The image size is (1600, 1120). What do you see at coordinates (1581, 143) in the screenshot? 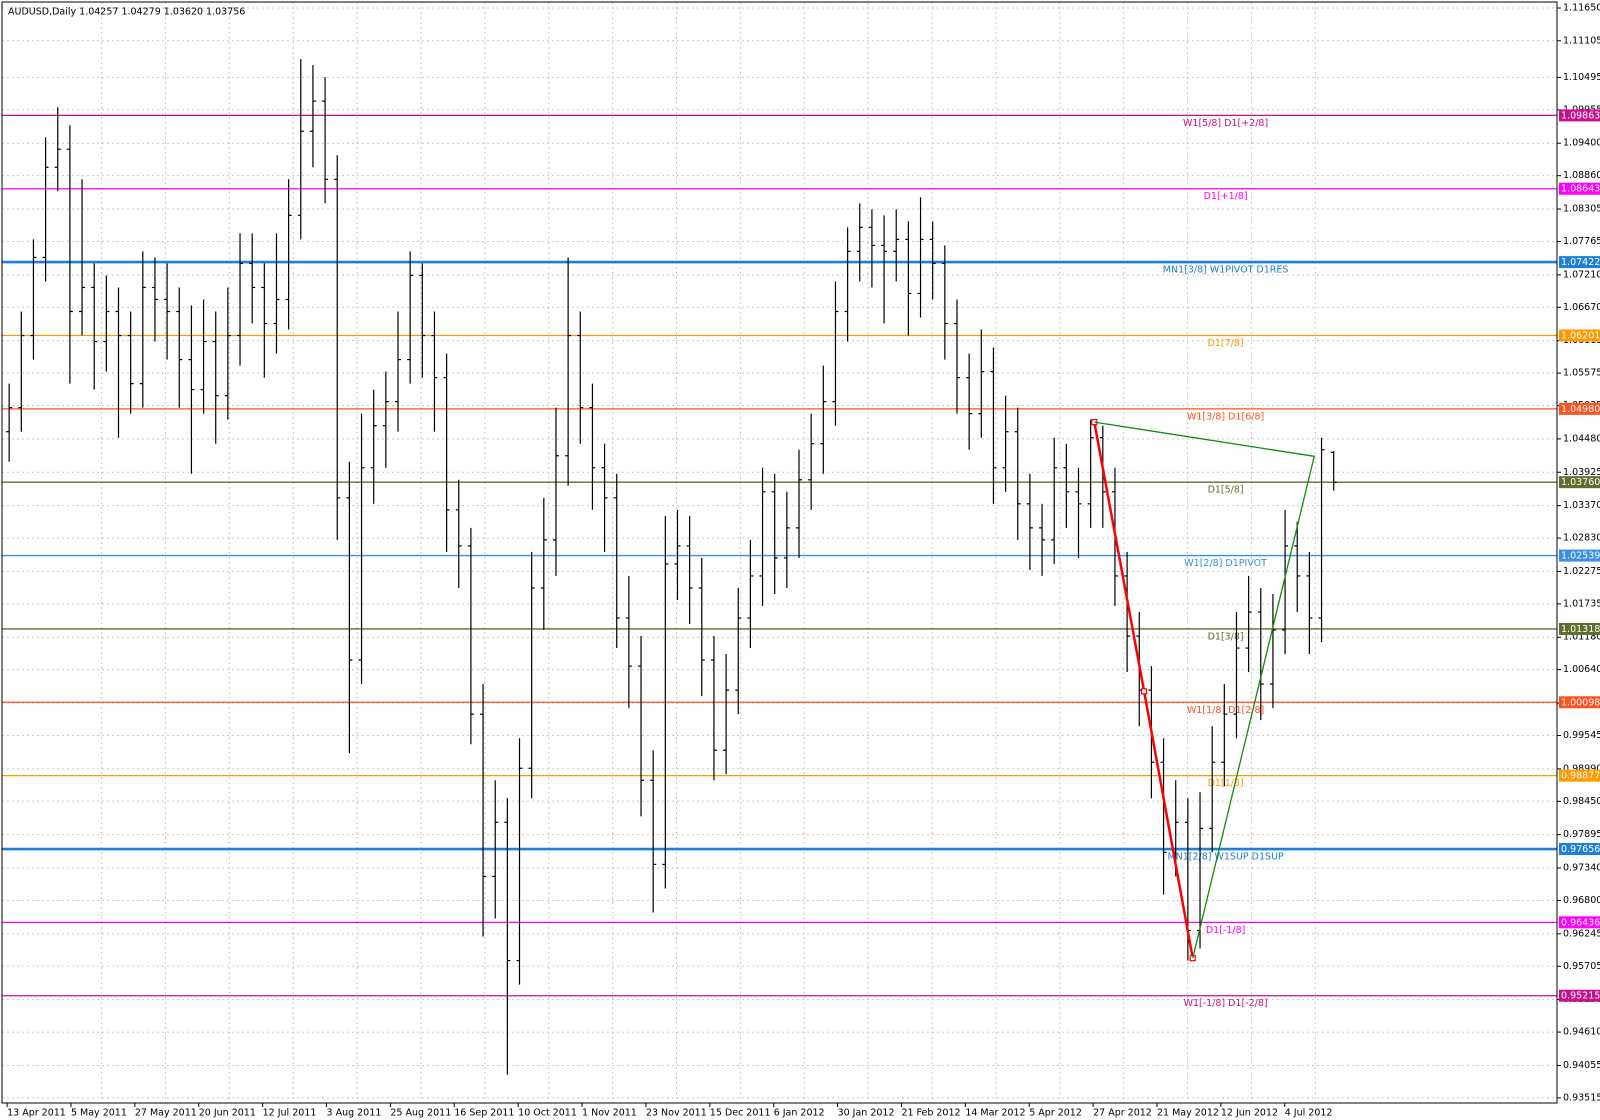
I see `y-tick-label: 1.09400` at bounding box center [1581, 143].